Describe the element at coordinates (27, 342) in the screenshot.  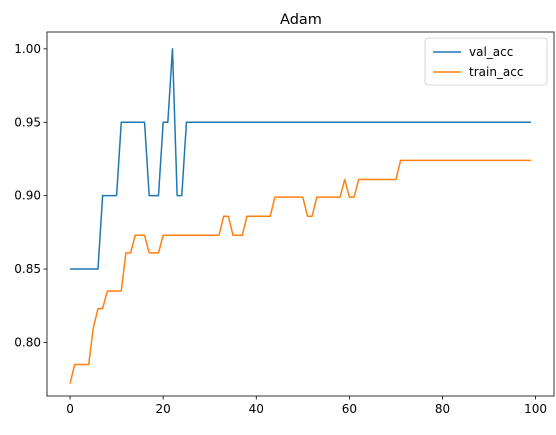
I see `y-tick-label: 0.80` at that location.